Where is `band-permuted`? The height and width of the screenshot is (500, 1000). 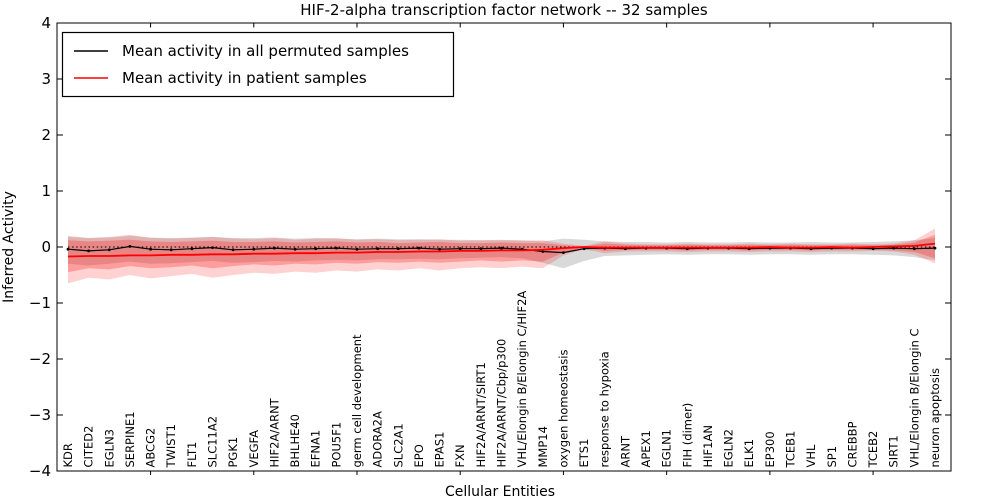 band-permuted is located at coordinates (501, 252).